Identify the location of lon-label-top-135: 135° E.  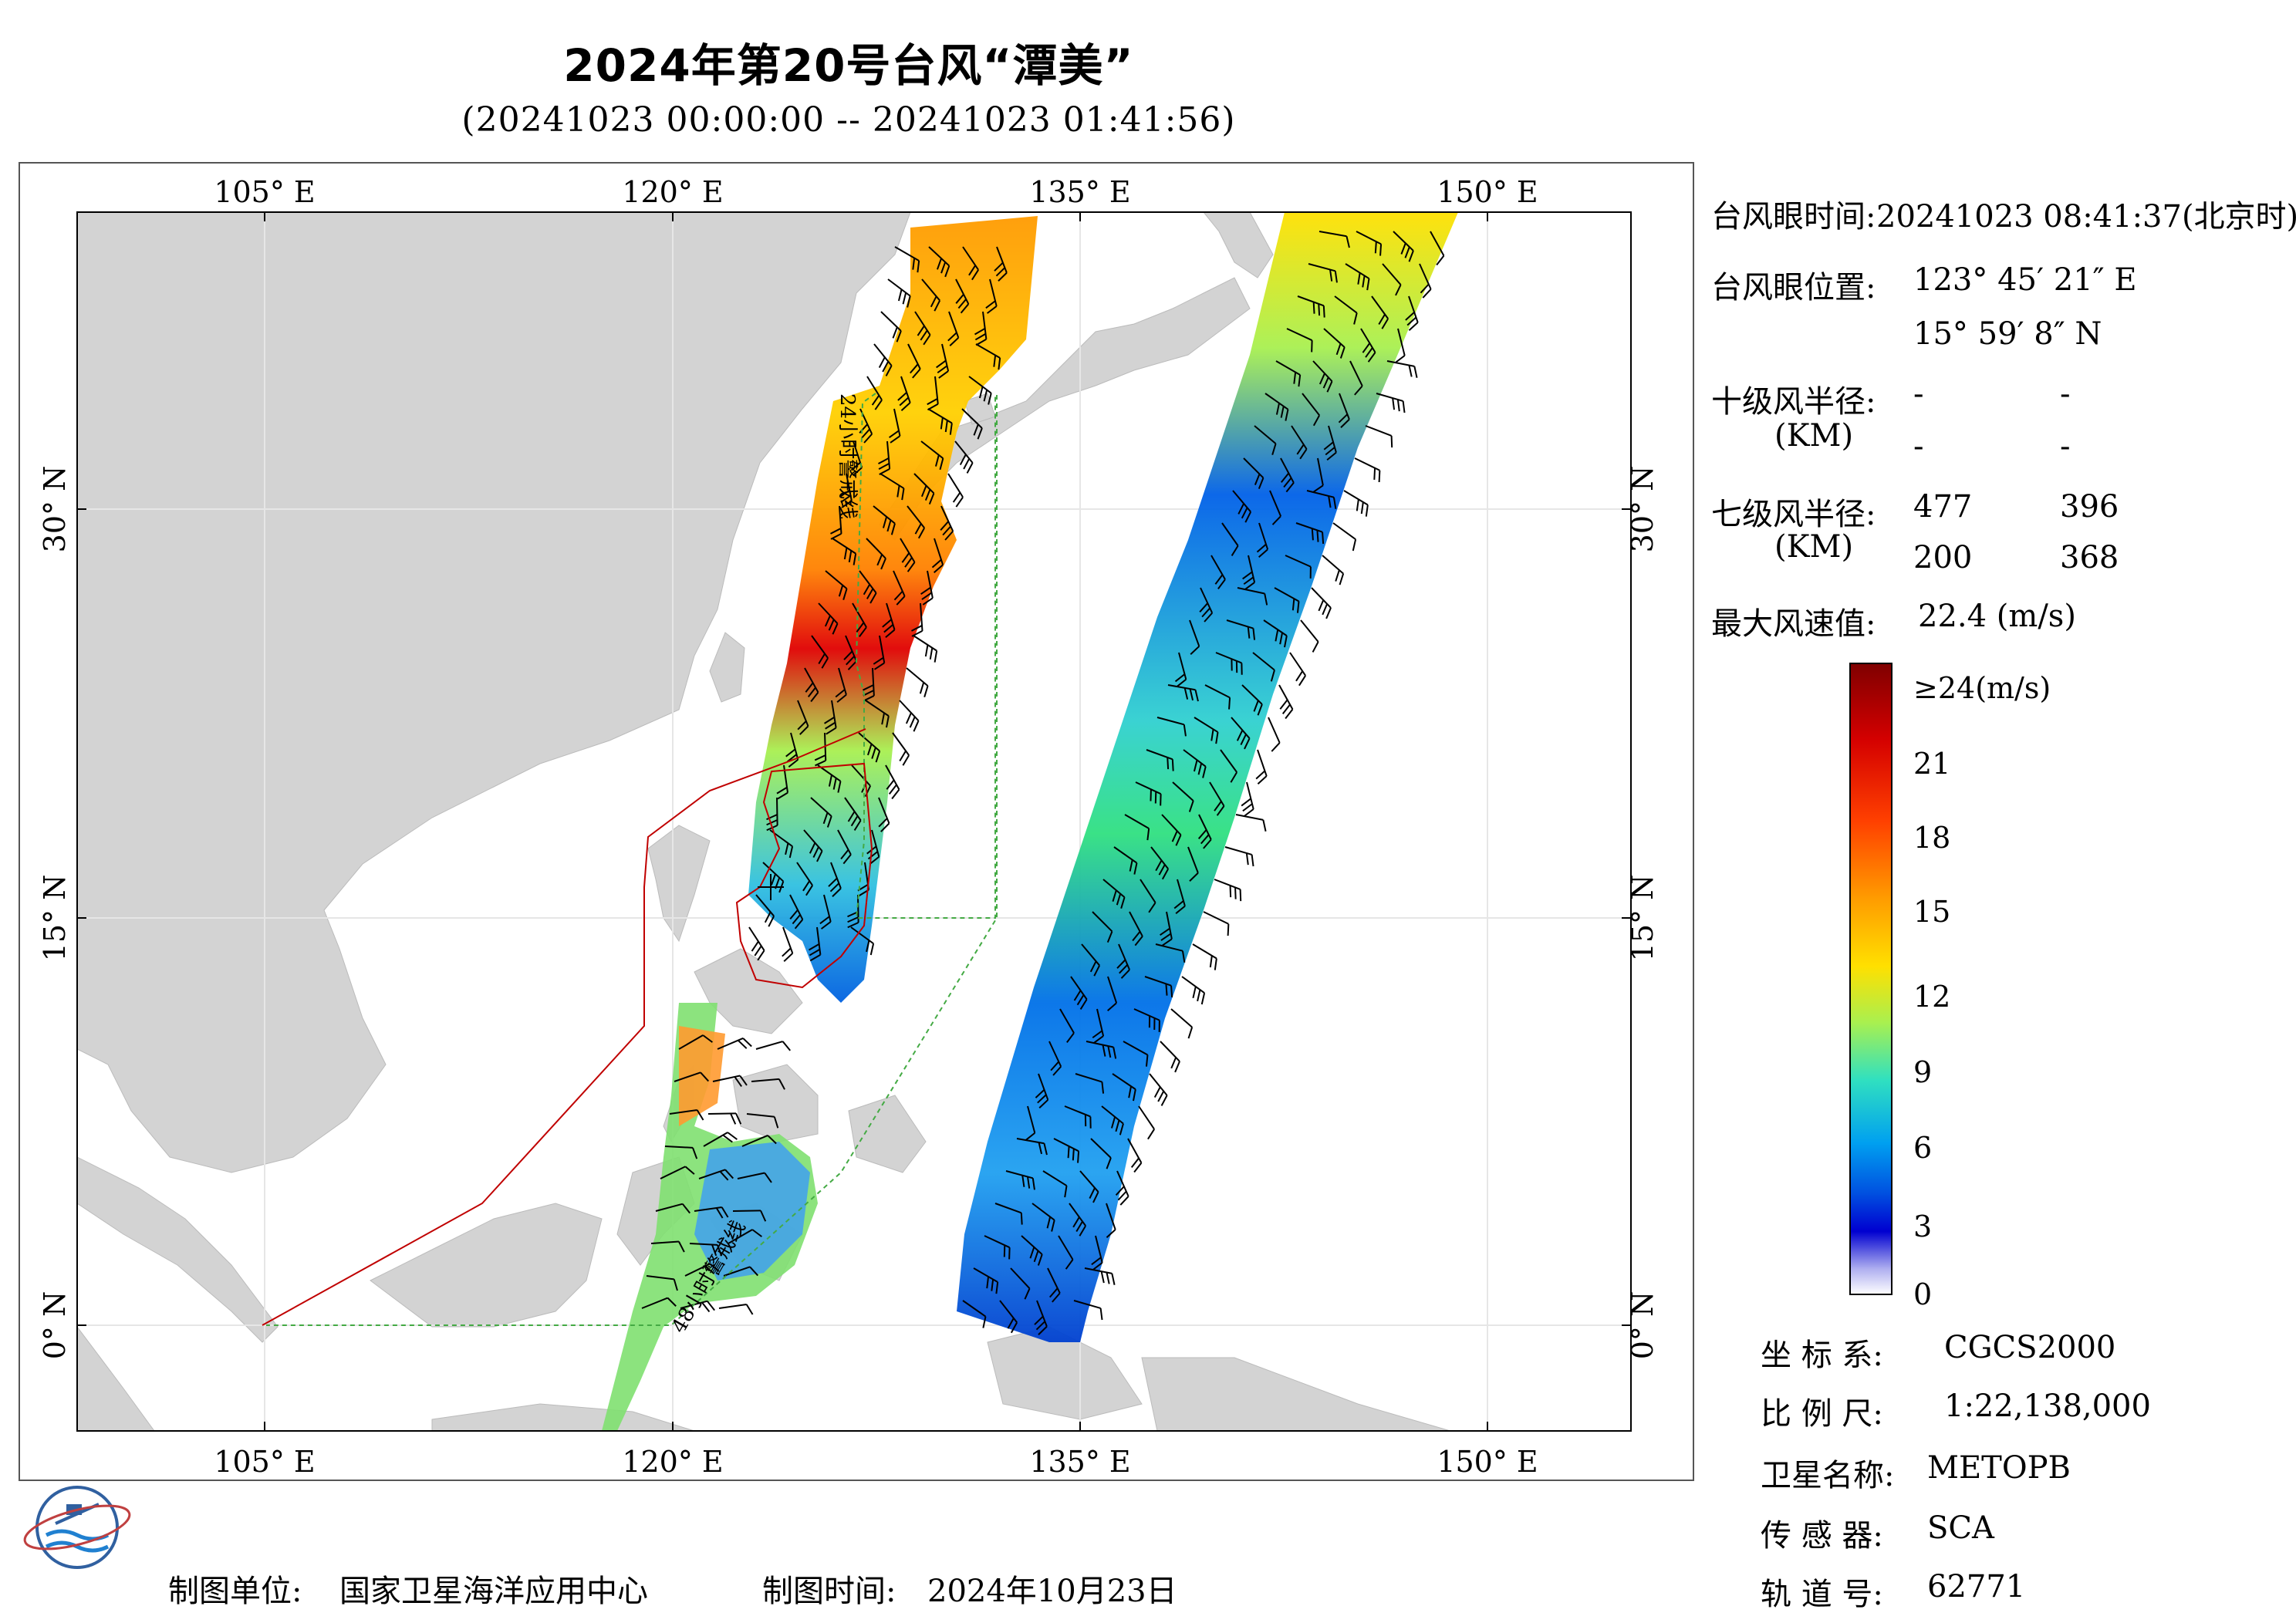
(1079, 192).